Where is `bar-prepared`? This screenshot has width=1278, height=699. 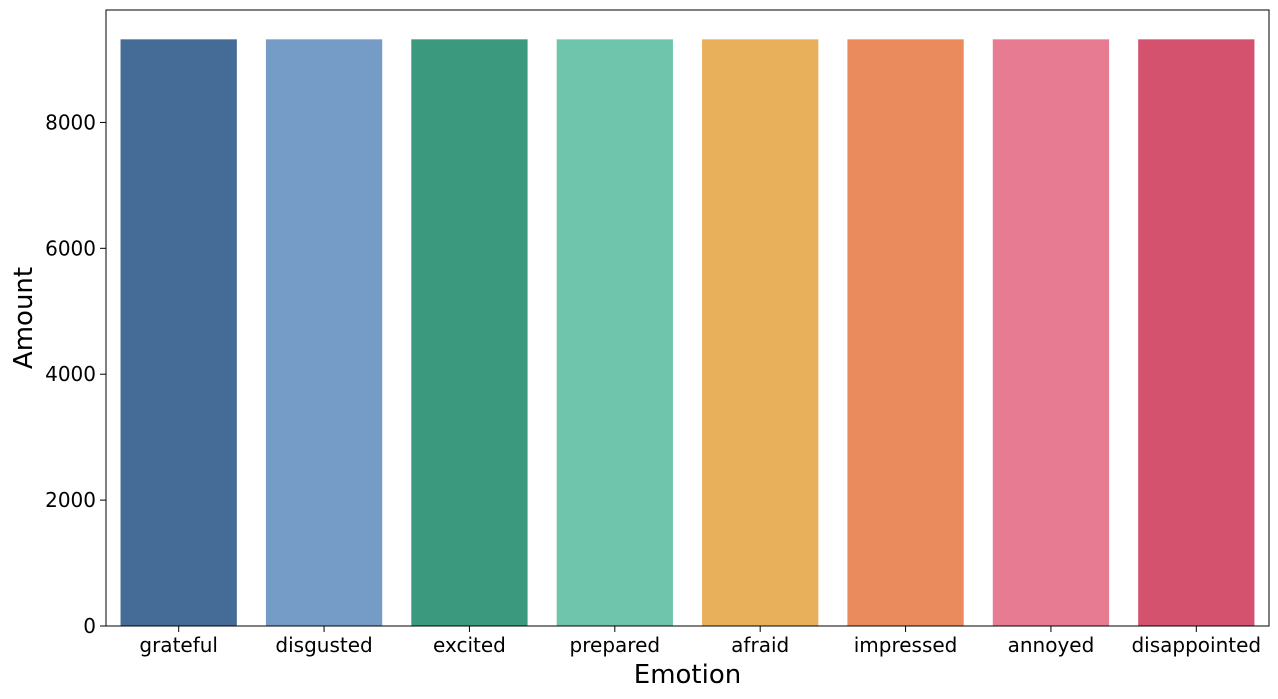
bar-prepared is located at coordinates (614, 333).